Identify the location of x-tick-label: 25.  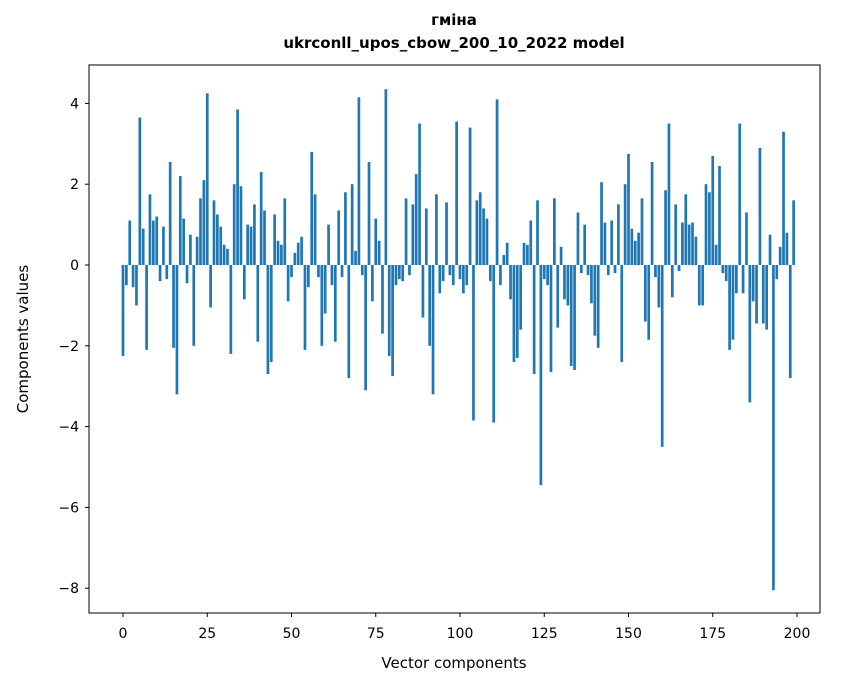
(207, 634).